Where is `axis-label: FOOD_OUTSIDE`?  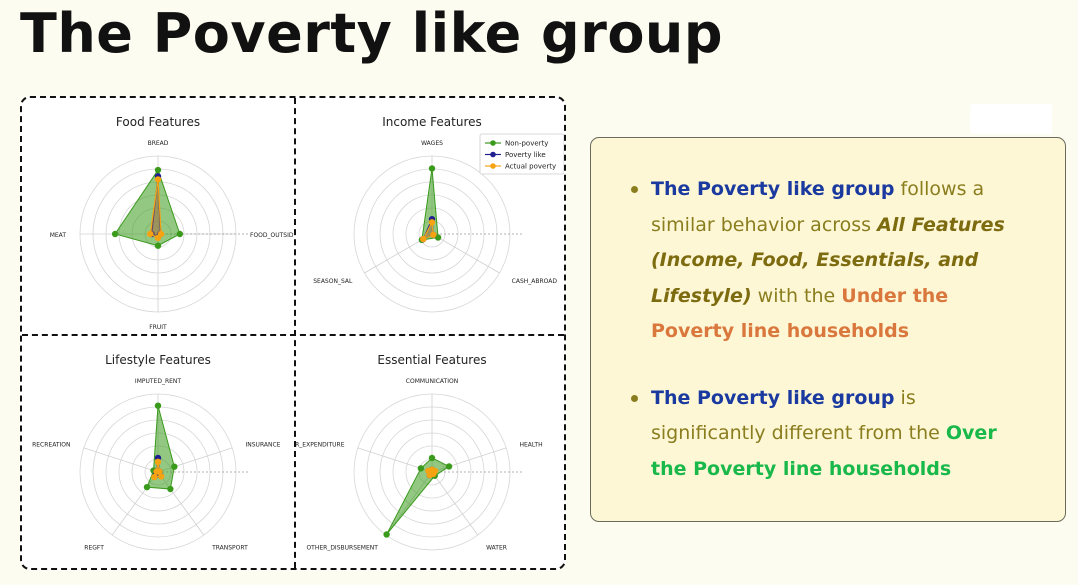
axis-label: FOOD_OUTSIDE is located at coordinates (272, 235).